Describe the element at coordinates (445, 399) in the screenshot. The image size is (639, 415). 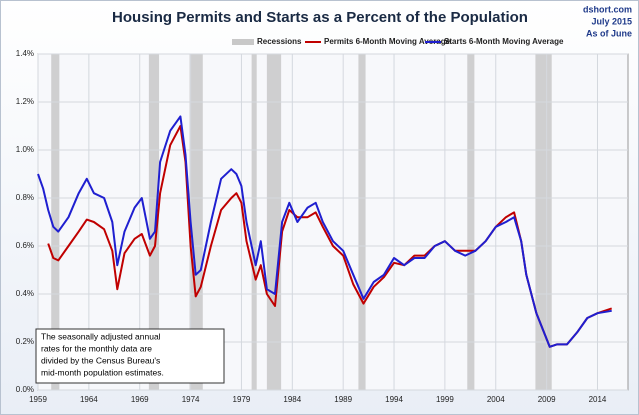
I see `x-tick-label: 1999` at that location.